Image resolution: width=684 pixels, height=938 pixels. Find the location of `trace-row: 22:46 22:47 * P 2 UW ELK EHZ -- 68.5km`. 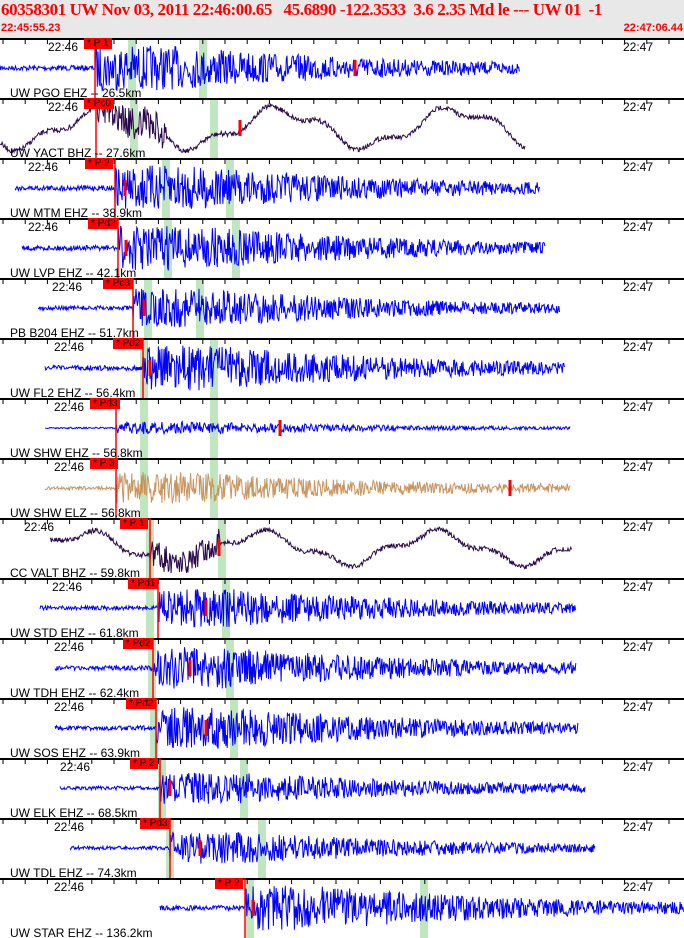

trace-row: 22:46 22:47 * P 2 UW ELK EHZ -- 68.5km is located at coordinates (342, 788).